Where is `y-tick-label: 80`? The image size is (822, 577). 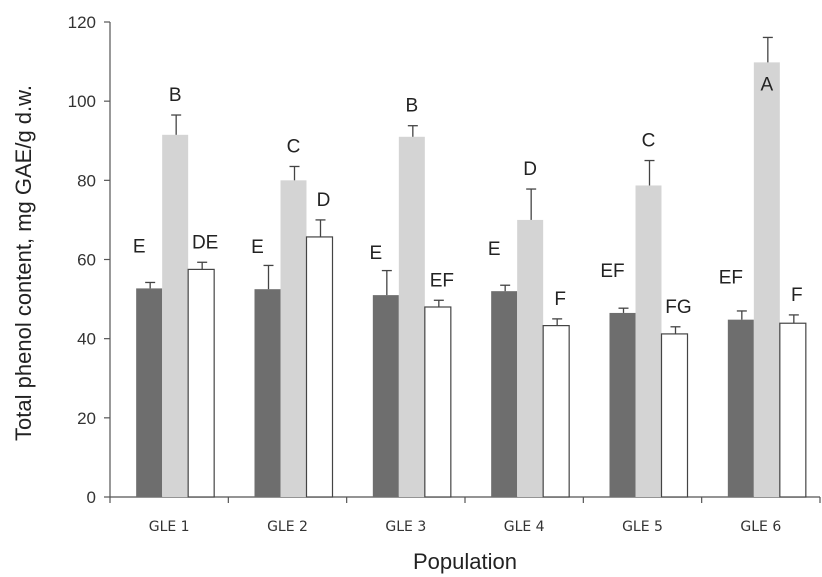 y-tick-label: 80 is located at coordinates (86, 180).